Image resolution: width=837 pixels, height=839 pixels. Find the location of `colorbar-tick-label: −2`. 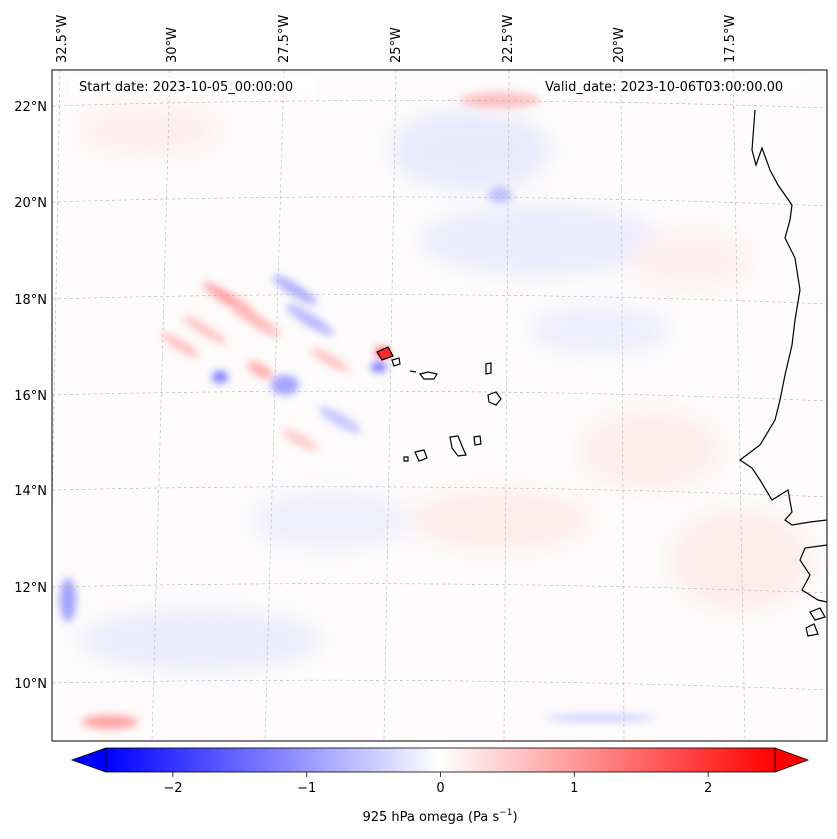

colorbar-tick-label: −2 is located at coordinates (172, 788).